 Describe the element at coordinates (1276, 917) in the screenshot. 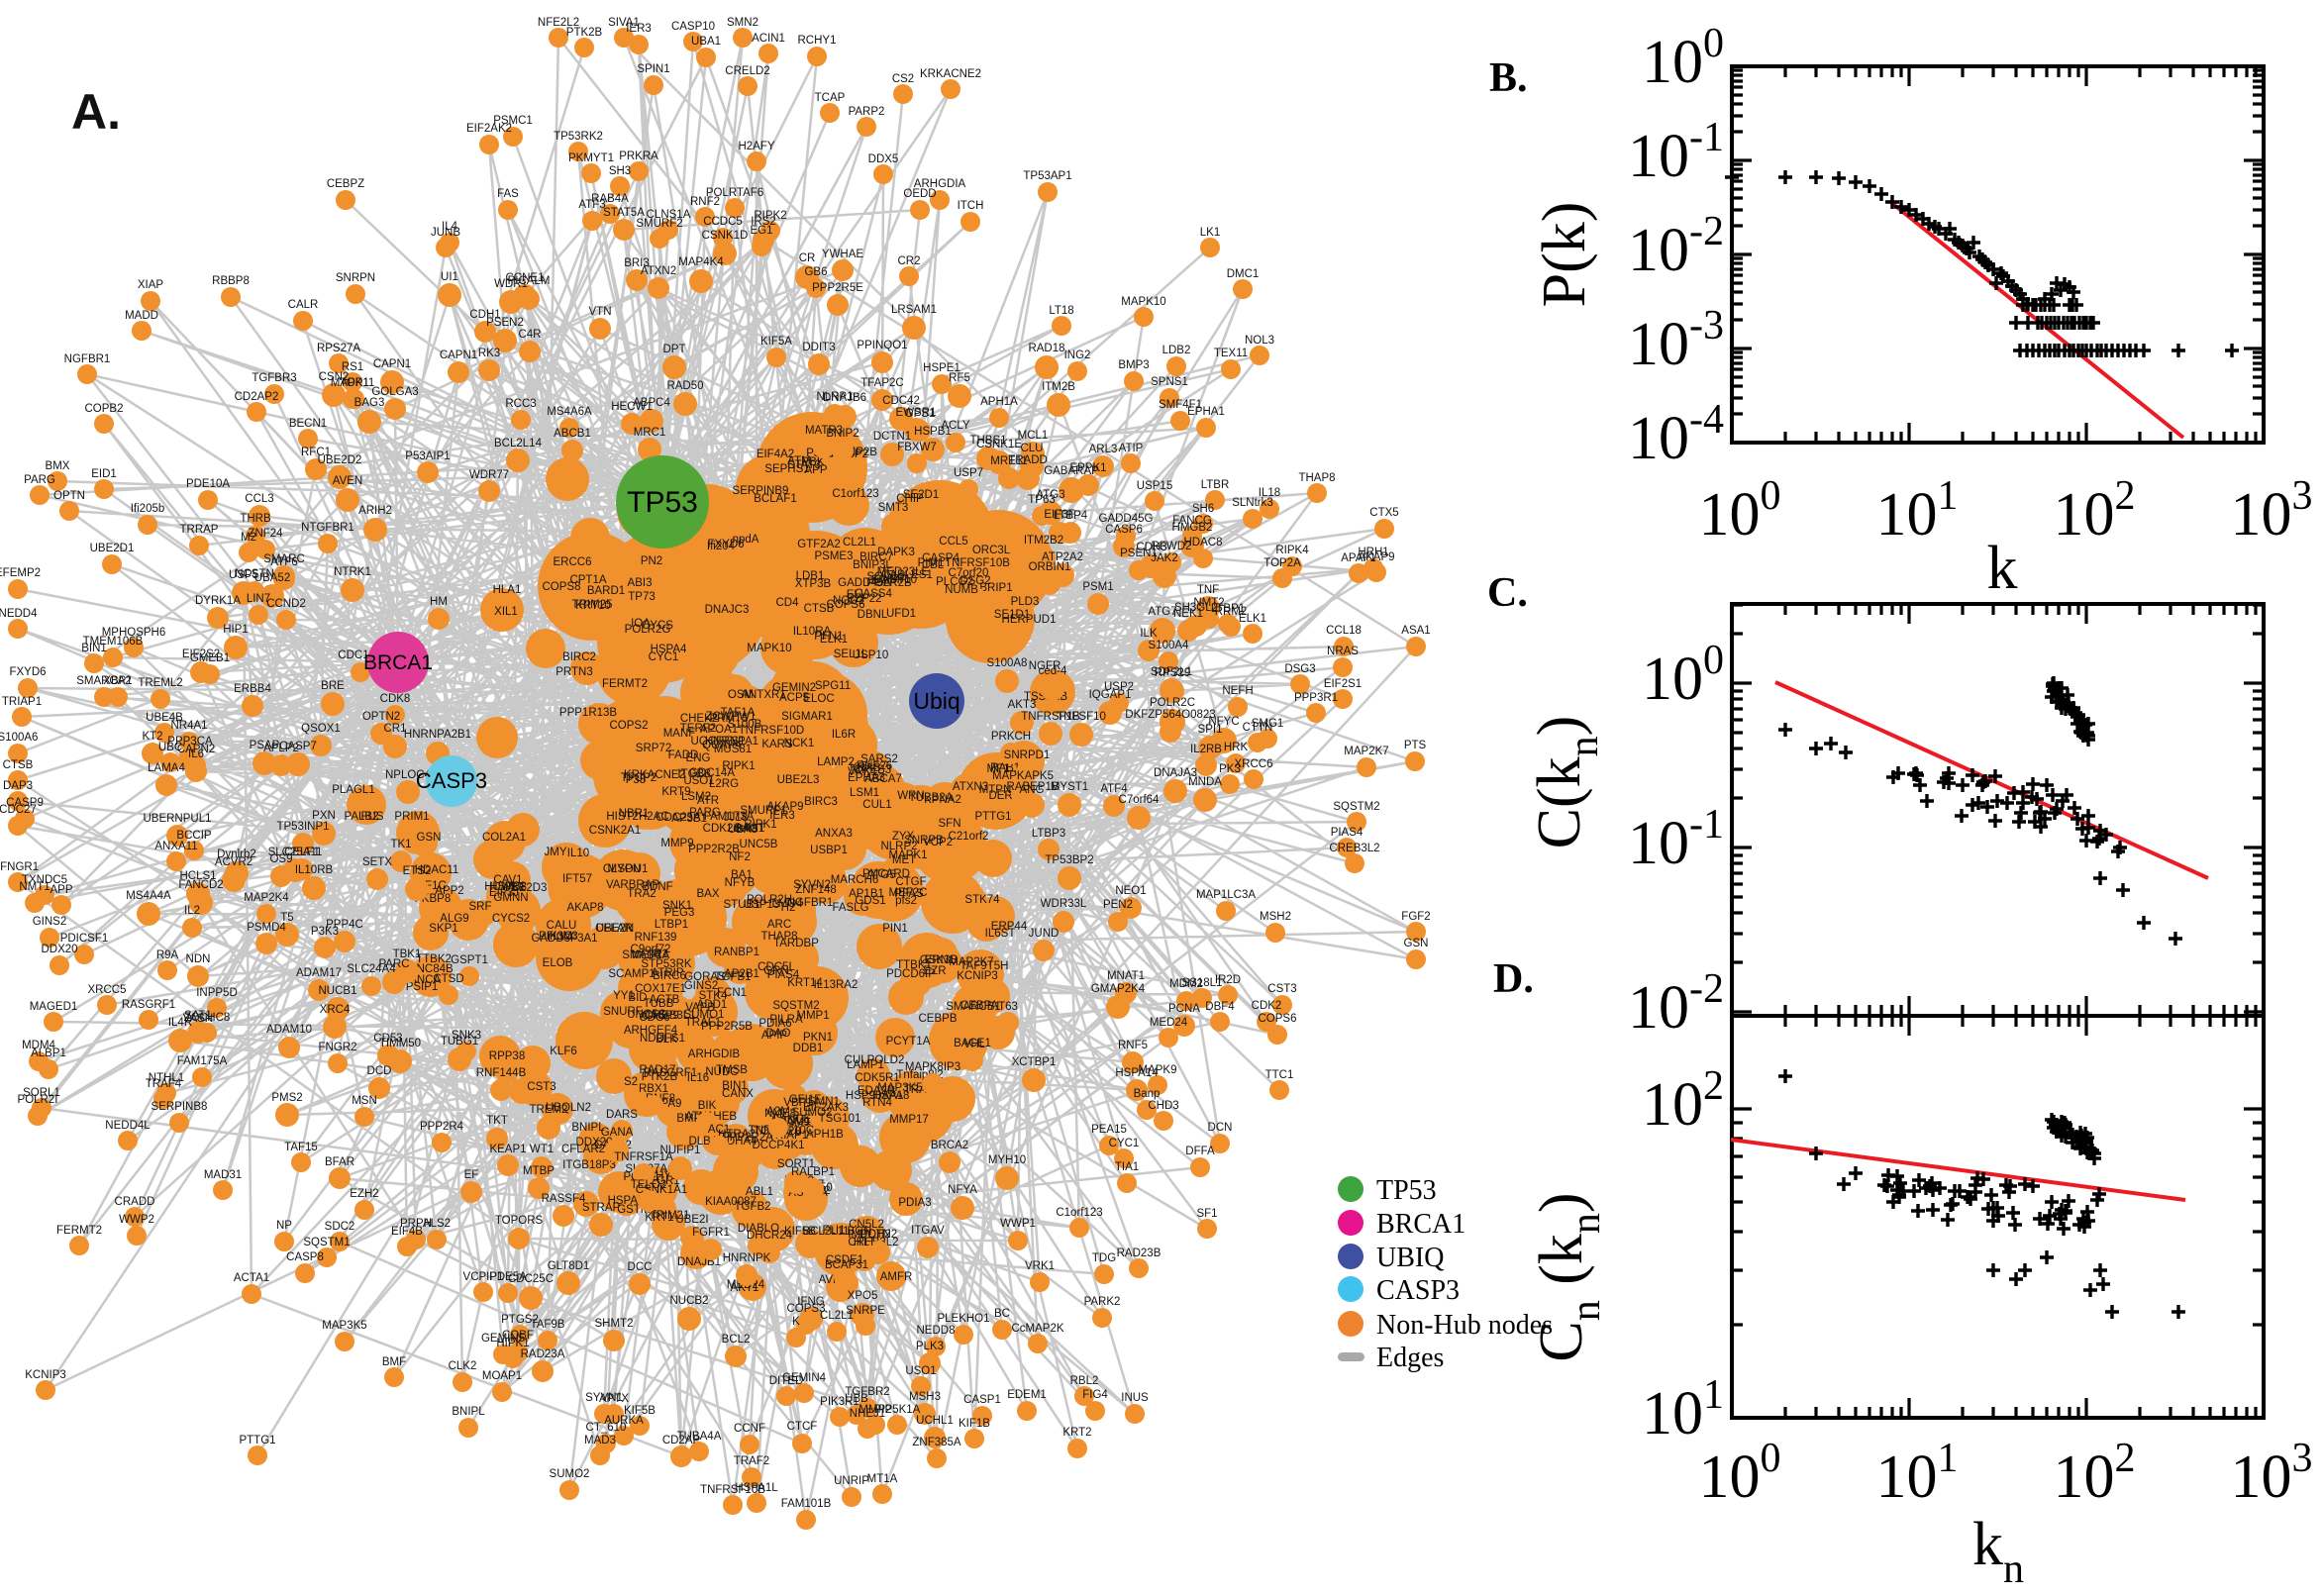

I see `svg-text: MSH2` at that location.